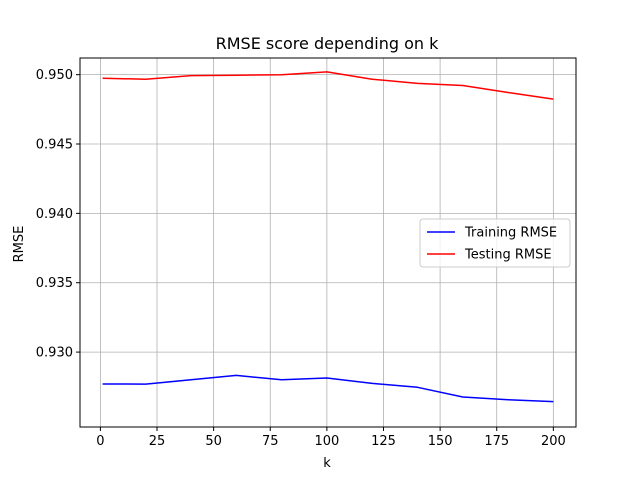 Image resolution: width=640 pixels, height=480 pixels. Describe the element at coordinates (54, 283) in the screenshot. I see `y-tick-label: 0.935` at that location.